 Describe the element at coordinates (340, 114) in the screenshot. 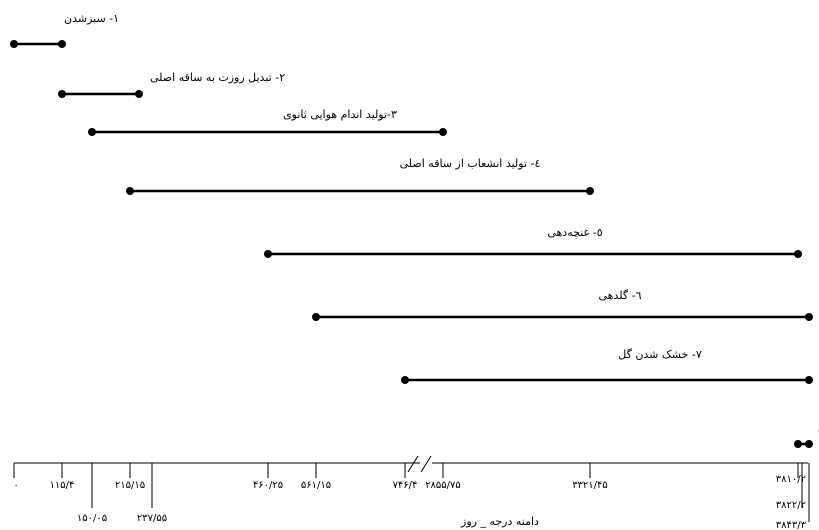

I see `stage-label: ۳-تولید اندام هوایی ثانوی` at that location.